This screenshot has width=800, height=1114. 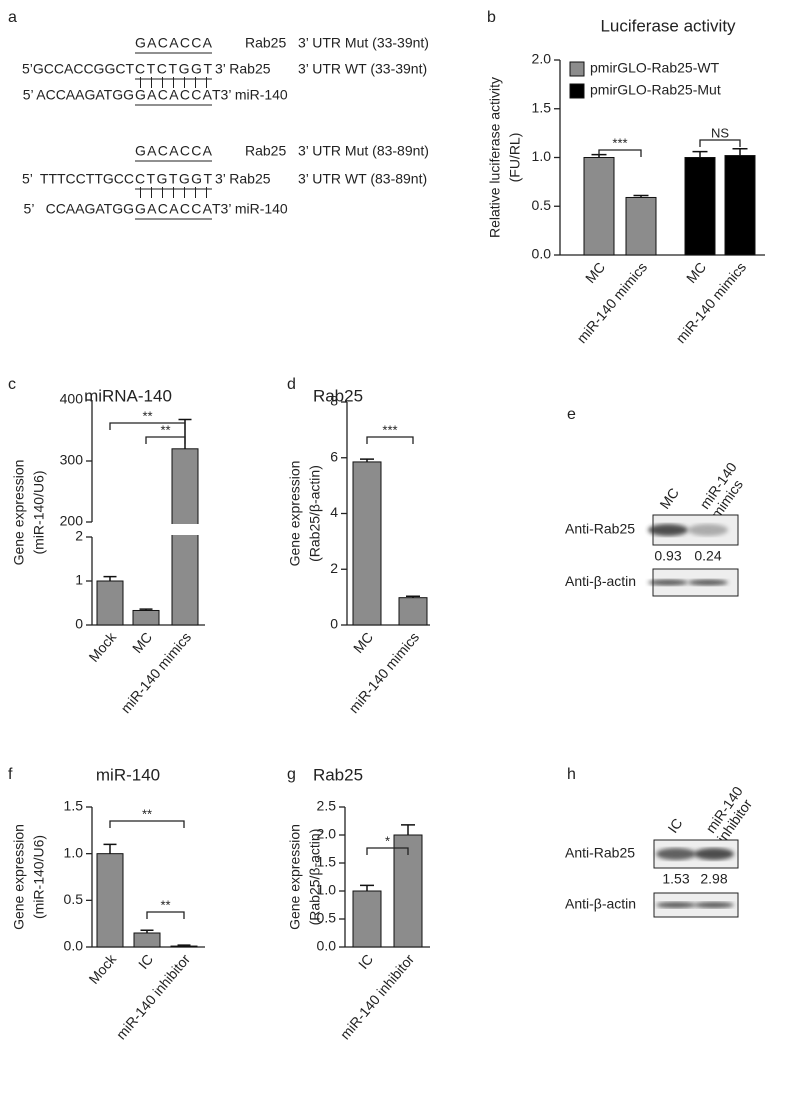 What do you see at coordinates (79, 209) in the screenshot?
I see `sequence: 5’ CCAAGATGG` at bounding box center [79, 209].